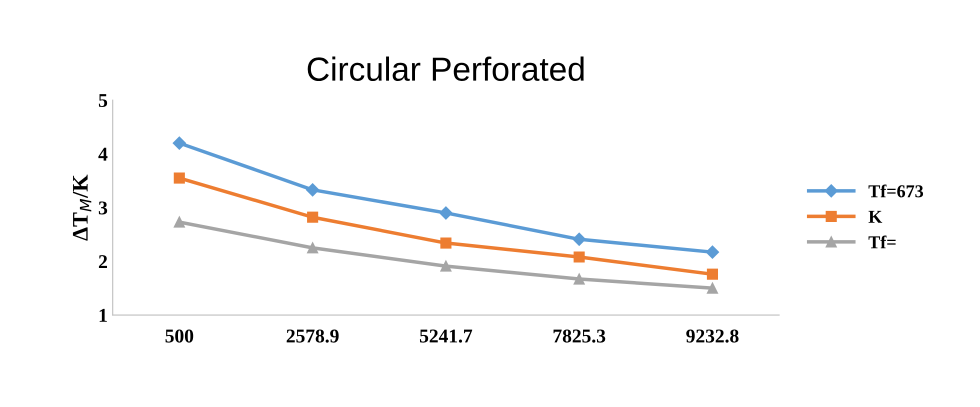 This screenshot has width=980, height=407. Describe the element at coordinates (580, 336) in the screenshot. I see `x-tick-label: 7825.3` at that location.